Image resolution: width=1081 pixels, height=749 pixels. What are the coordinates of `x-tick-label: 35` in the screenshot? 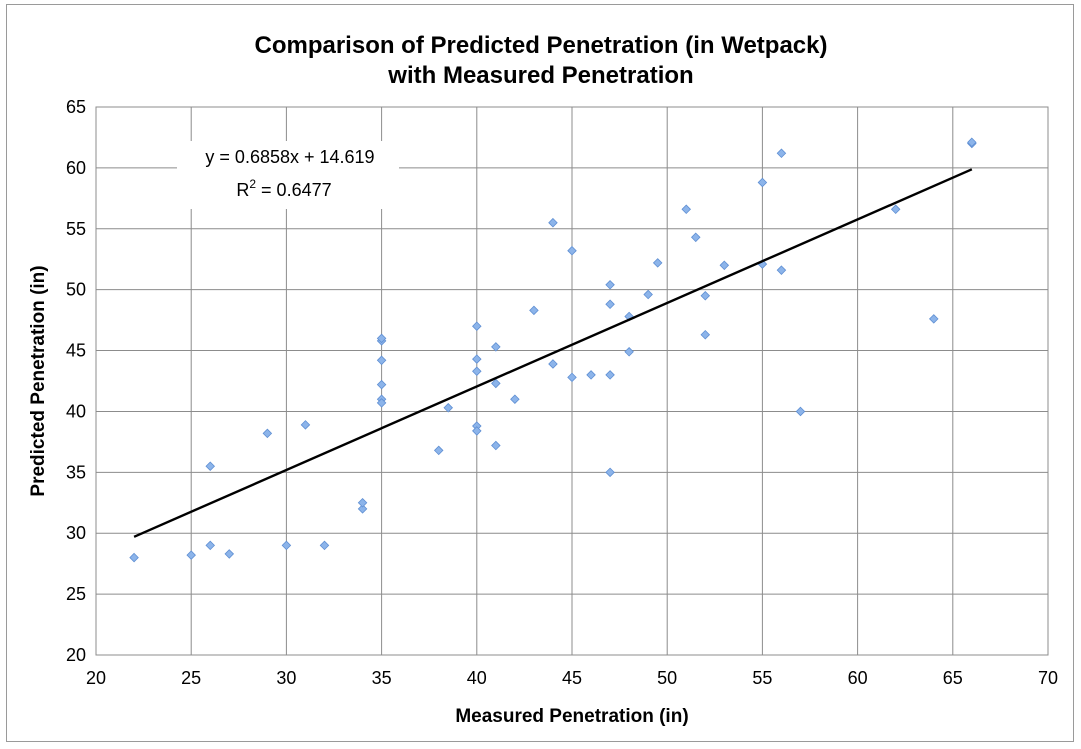 It's located at (382, 678).